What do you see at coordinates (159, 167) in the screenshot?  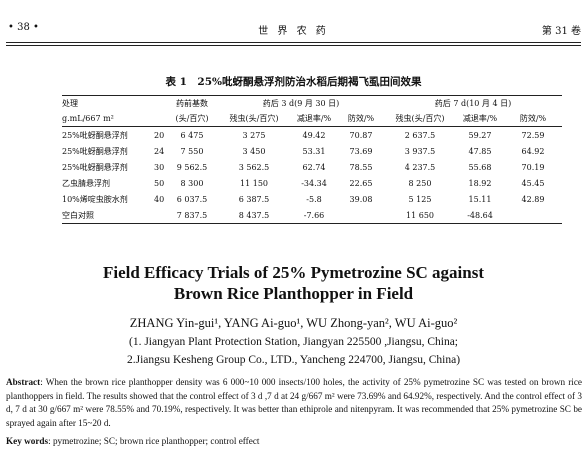 I see `treatment-dose: 30` at bounding box center [159, 167].